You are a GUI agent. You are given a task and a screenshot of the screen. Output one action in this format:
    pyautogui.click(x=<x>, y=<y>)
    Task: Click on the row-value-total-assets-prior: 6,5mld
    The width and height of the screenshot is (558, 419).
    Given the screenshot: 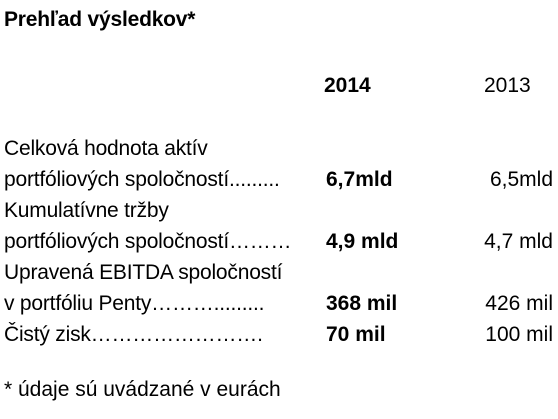 What is the action you would take?
    pyautogui.click(x=521, y=179)
    